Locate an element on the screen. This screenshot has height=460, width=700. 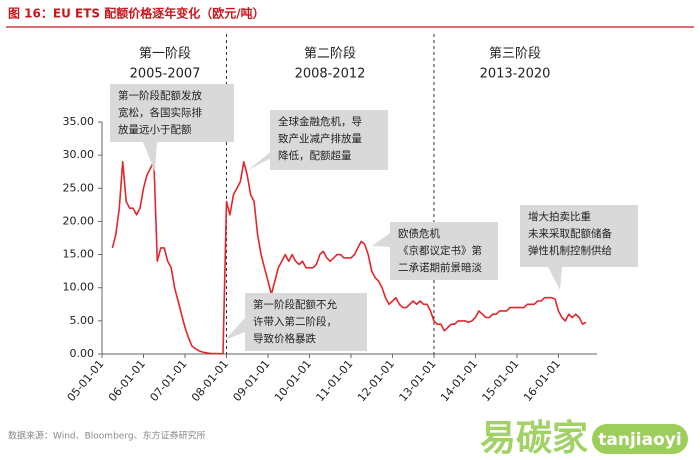
x-tick-label: 12-01-01 is located at coordinates (376, 381).